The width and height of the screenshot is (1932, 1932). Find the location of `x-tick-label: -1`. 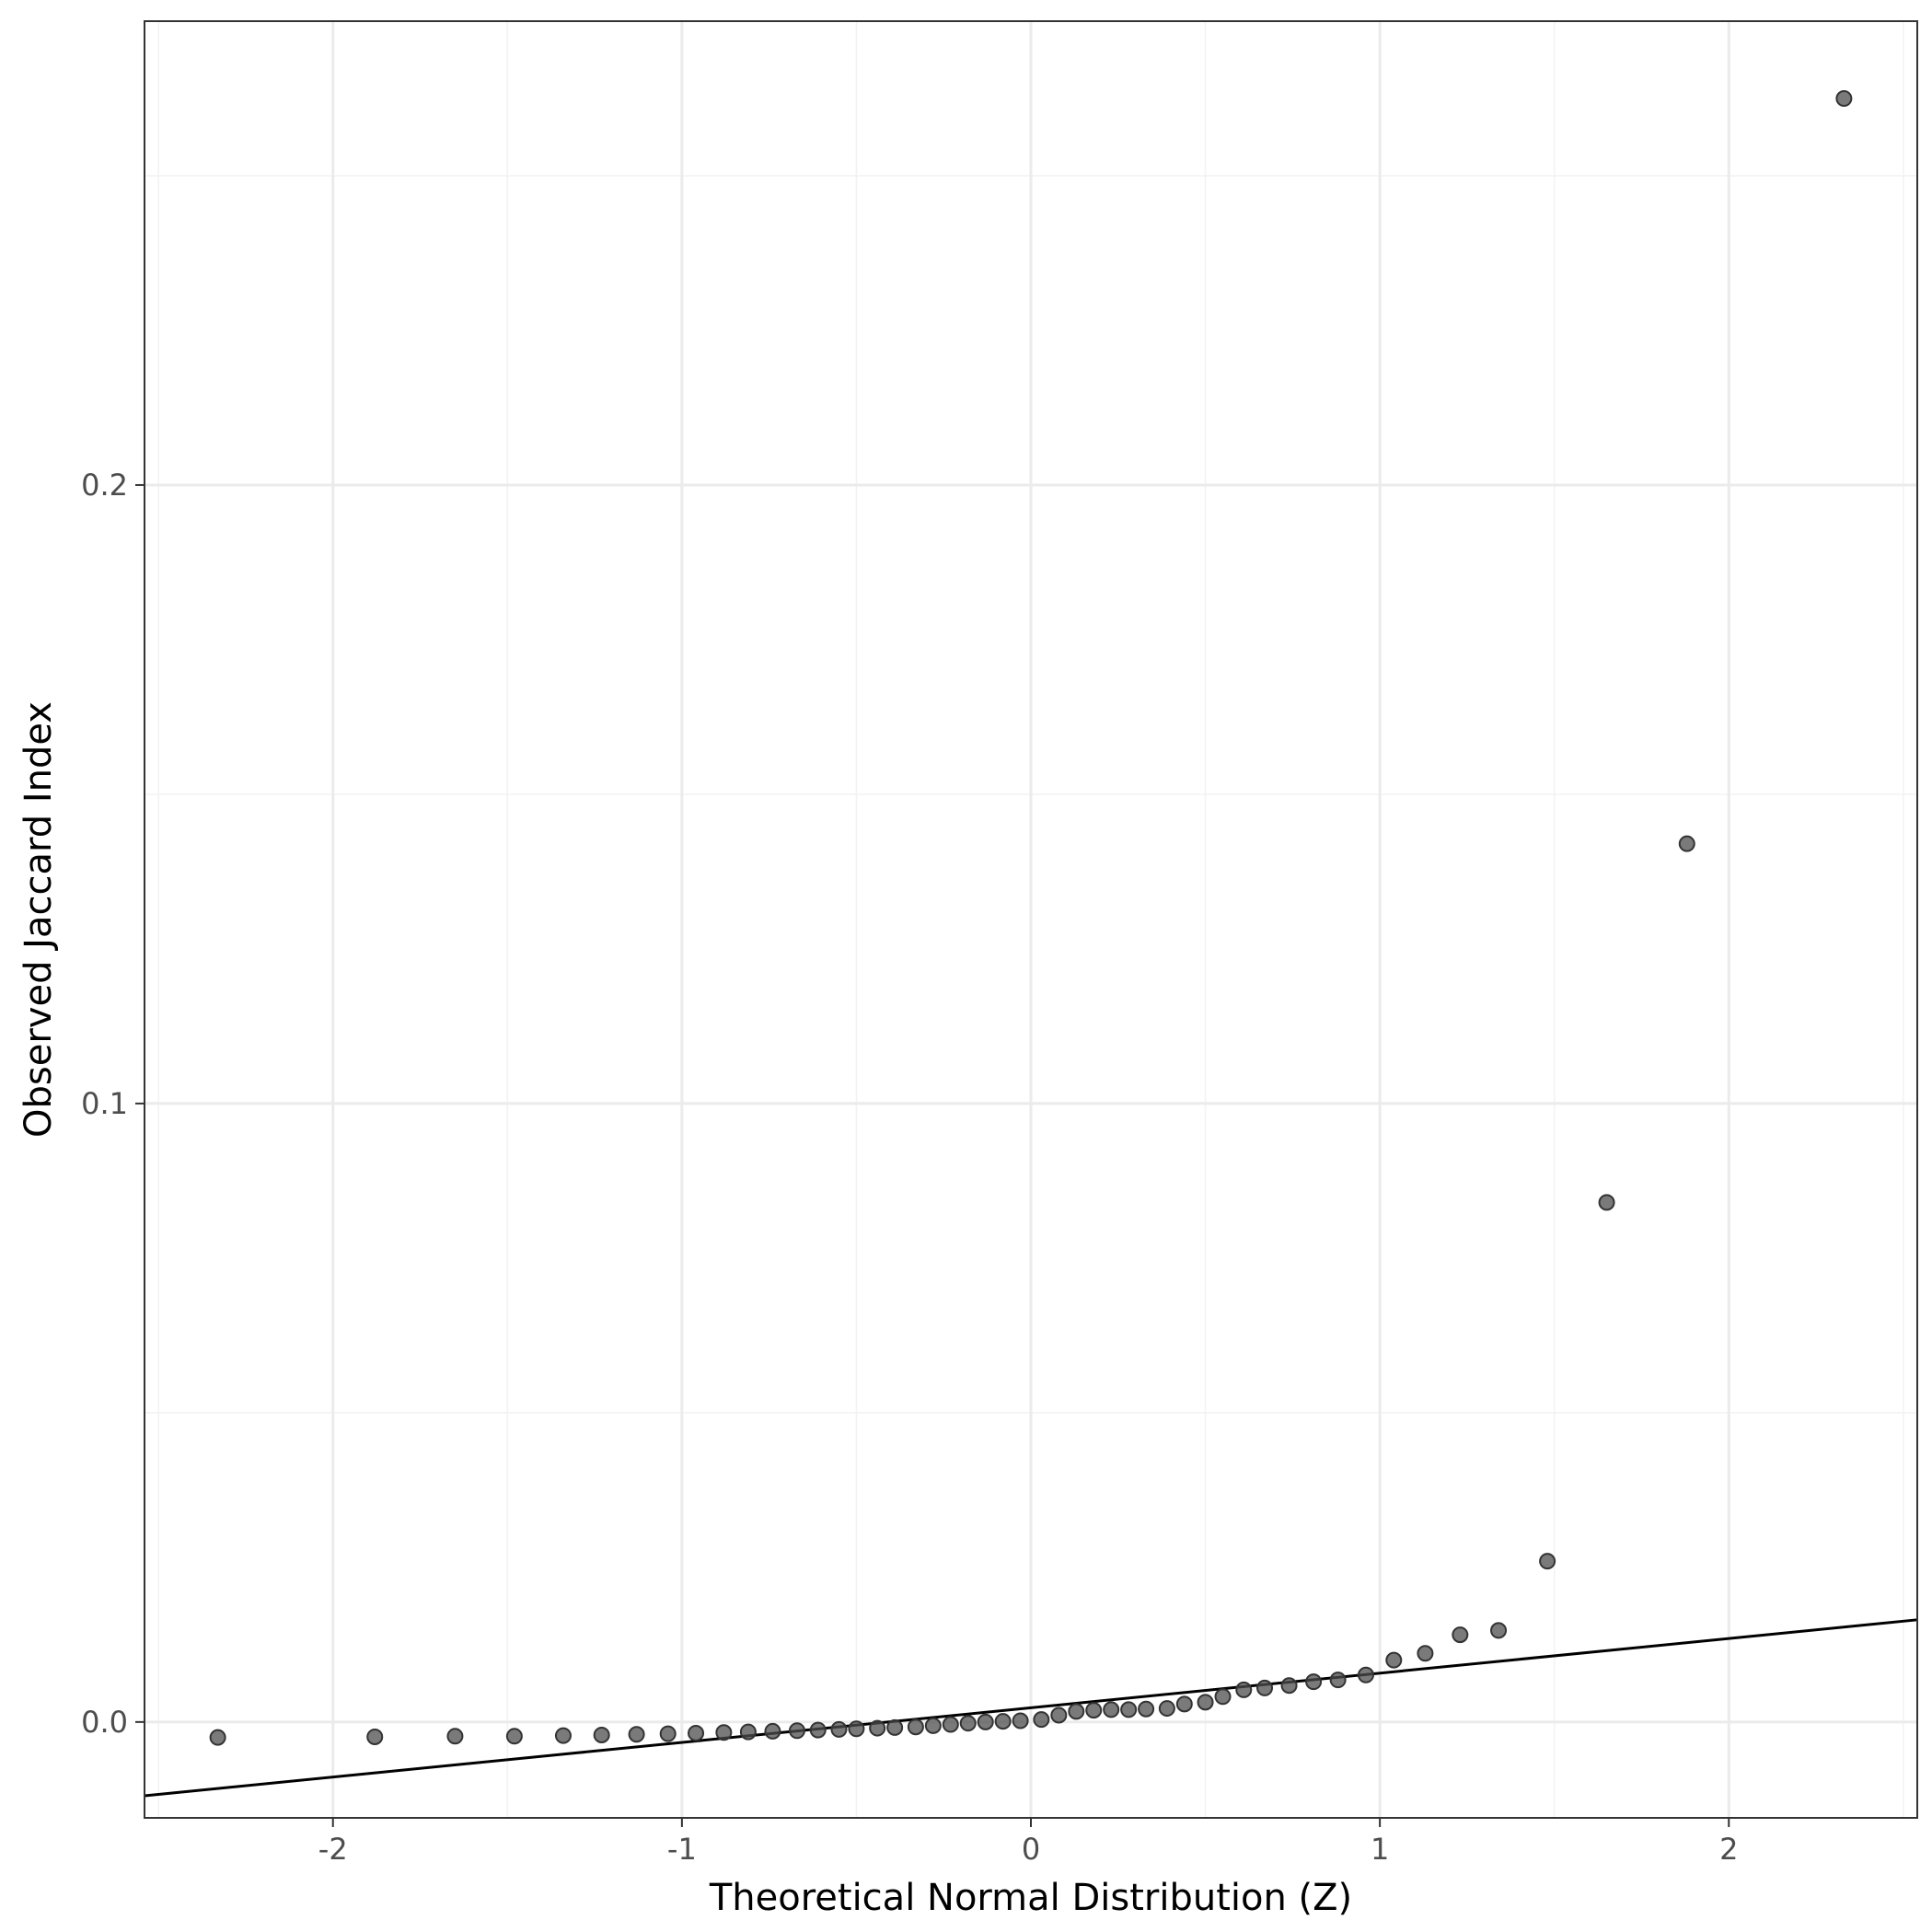

x-tick-label: -1 is located at coordinates (682, 1850).